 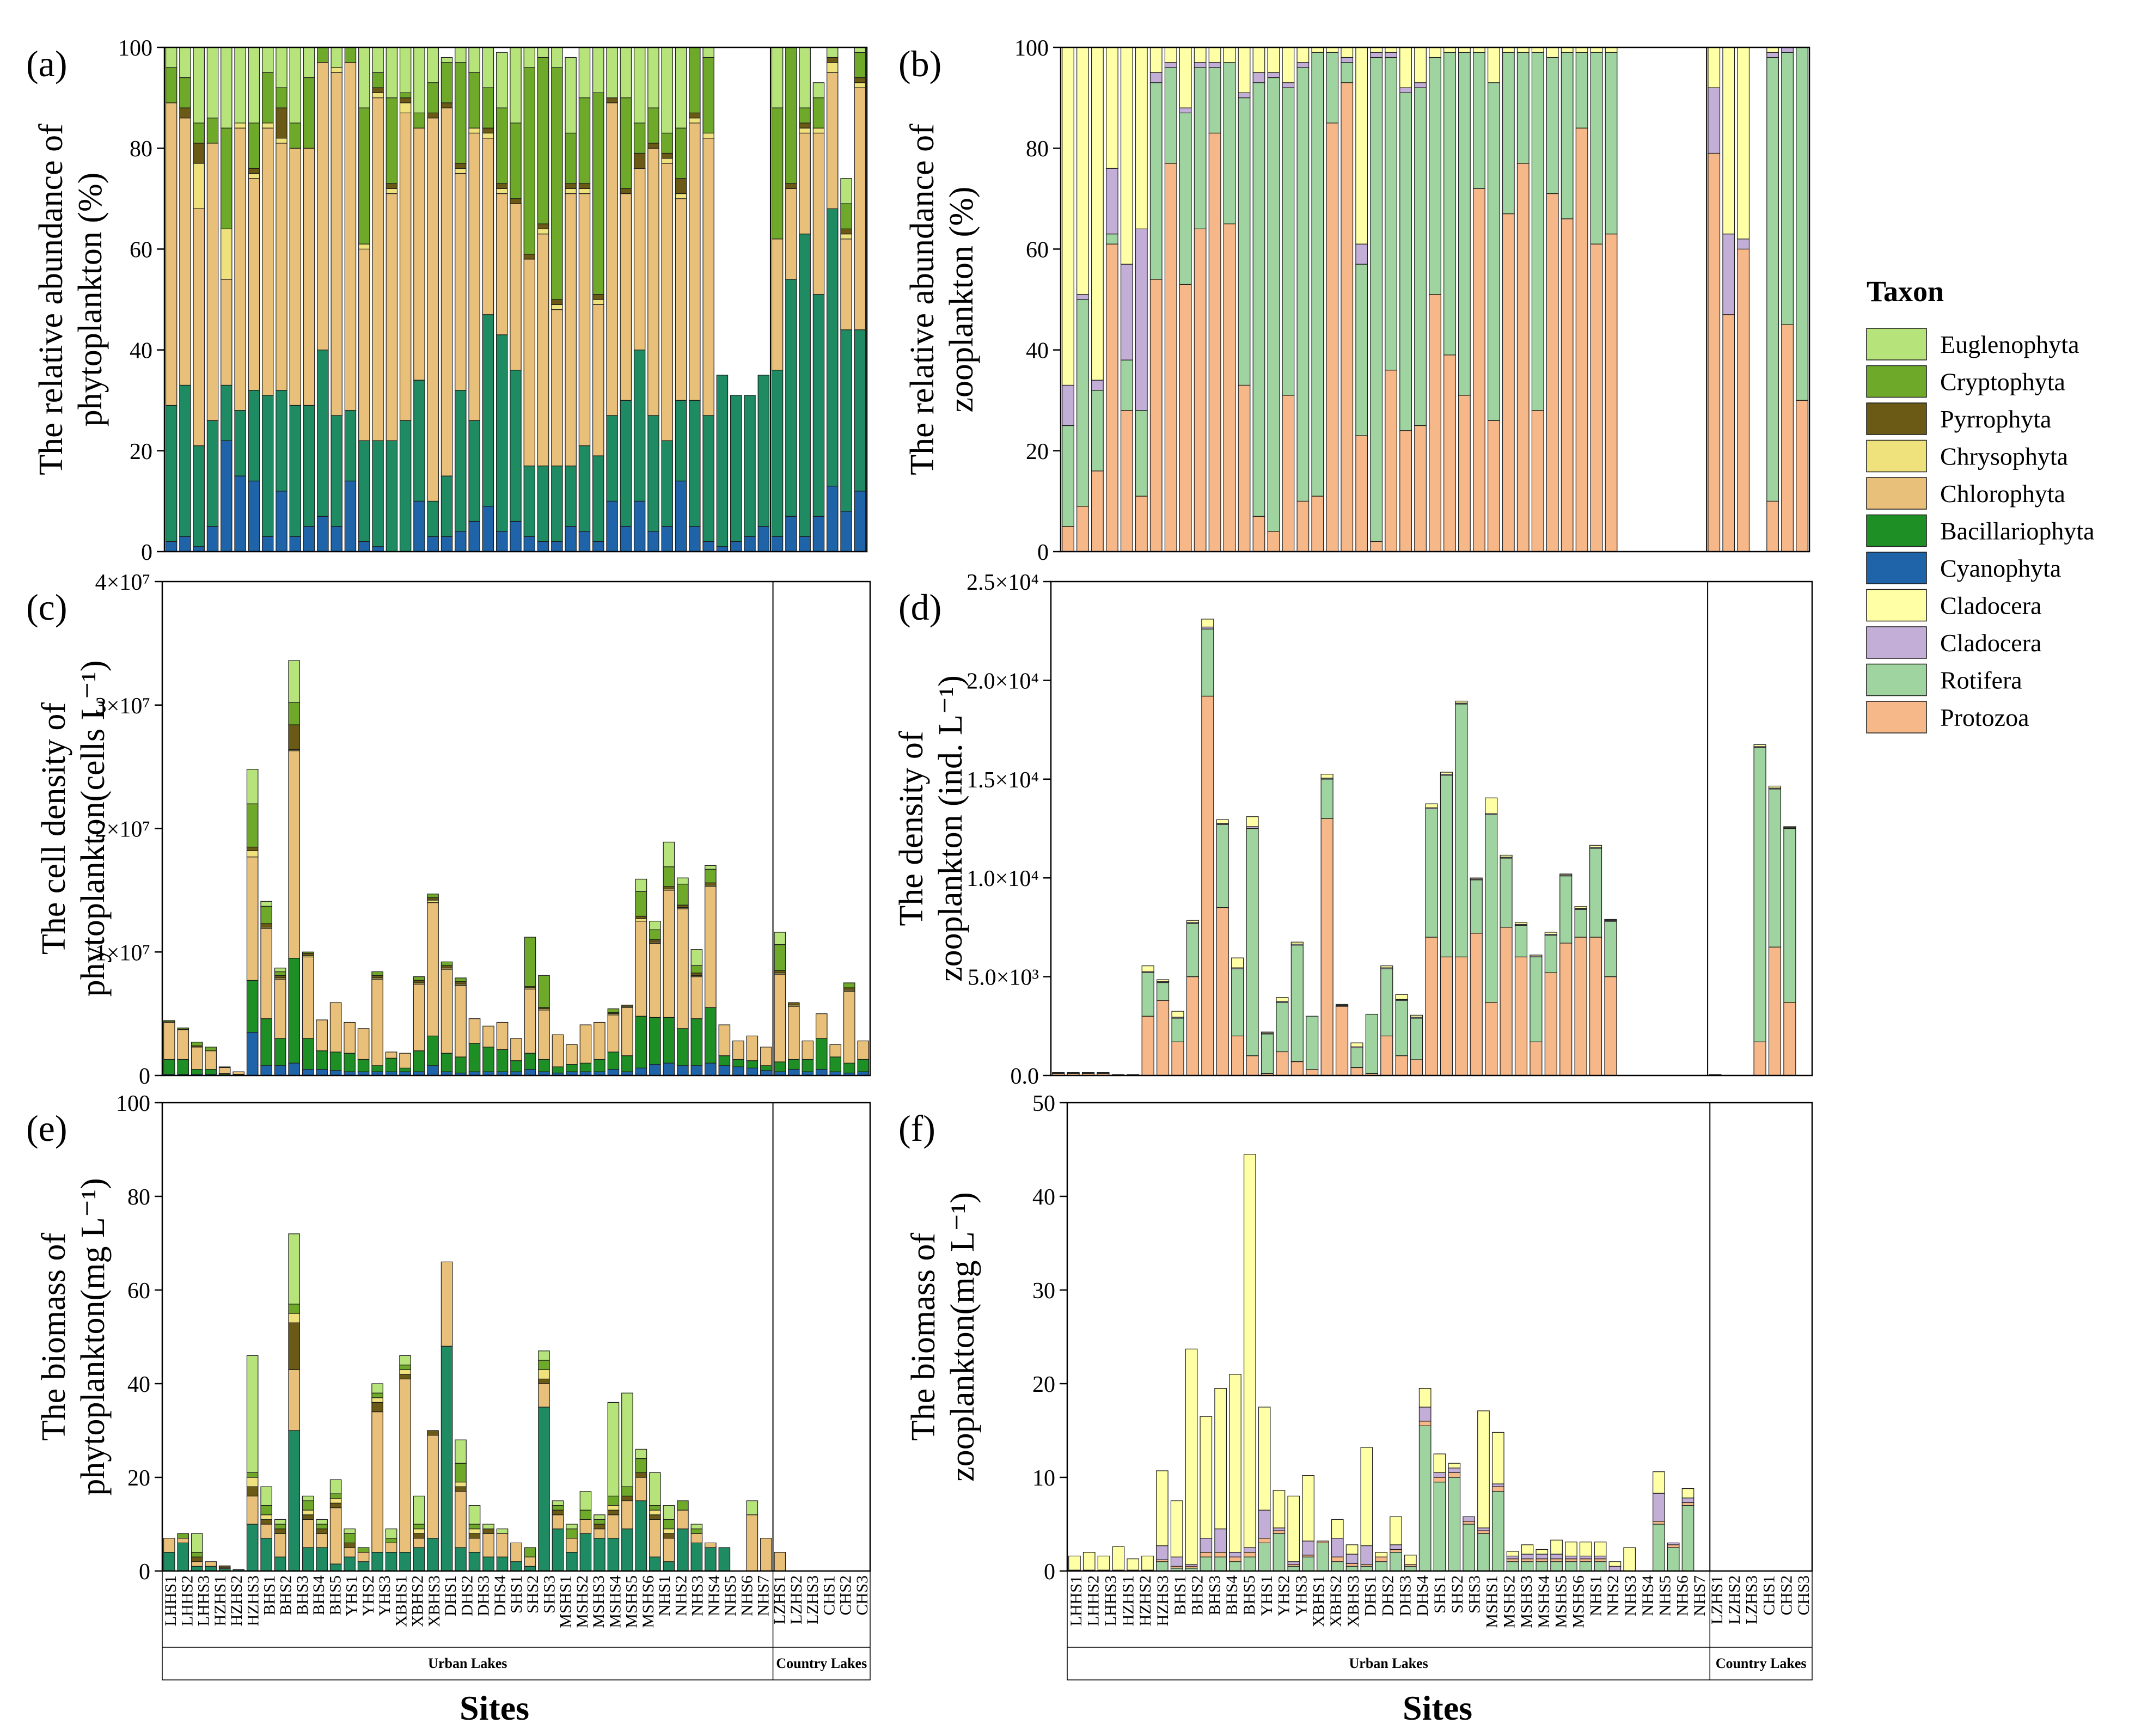 I want to click on site-label: YHS1, so click(x=352, y=1595).